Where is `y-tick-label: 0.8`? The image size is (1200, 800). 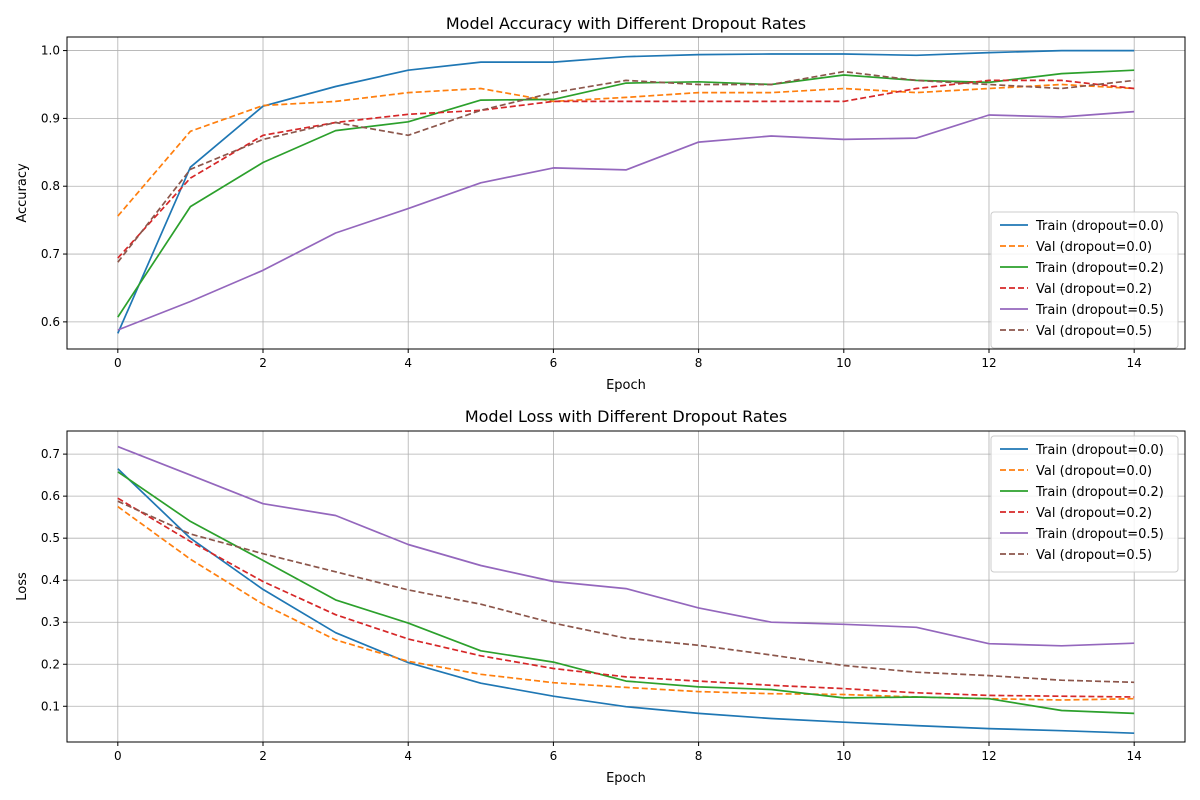
y-tick-label: 0.8 is located at coordinates (50, 186).